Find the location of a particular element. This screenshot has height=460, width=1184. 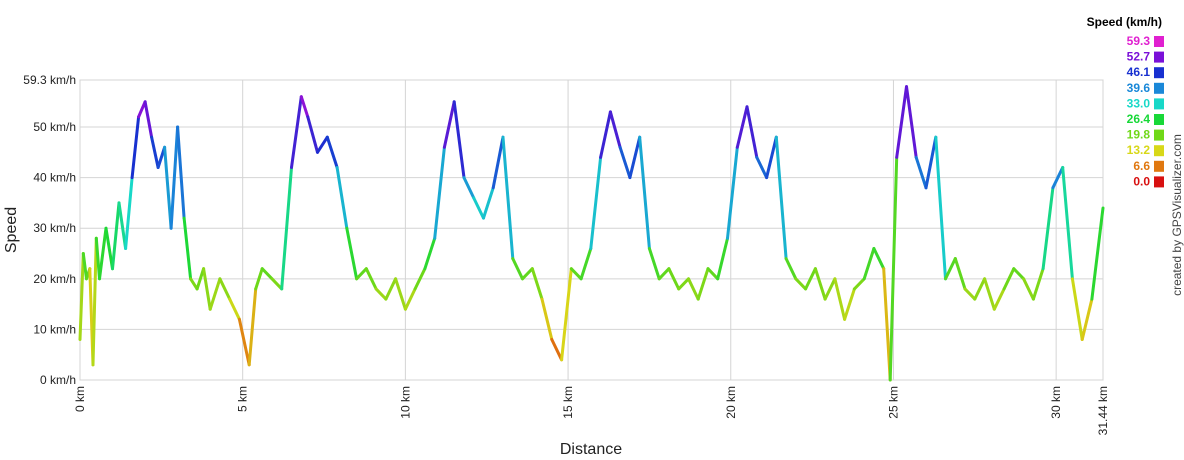

x-tick-label: 20 km is located at coordinates (731, 402).